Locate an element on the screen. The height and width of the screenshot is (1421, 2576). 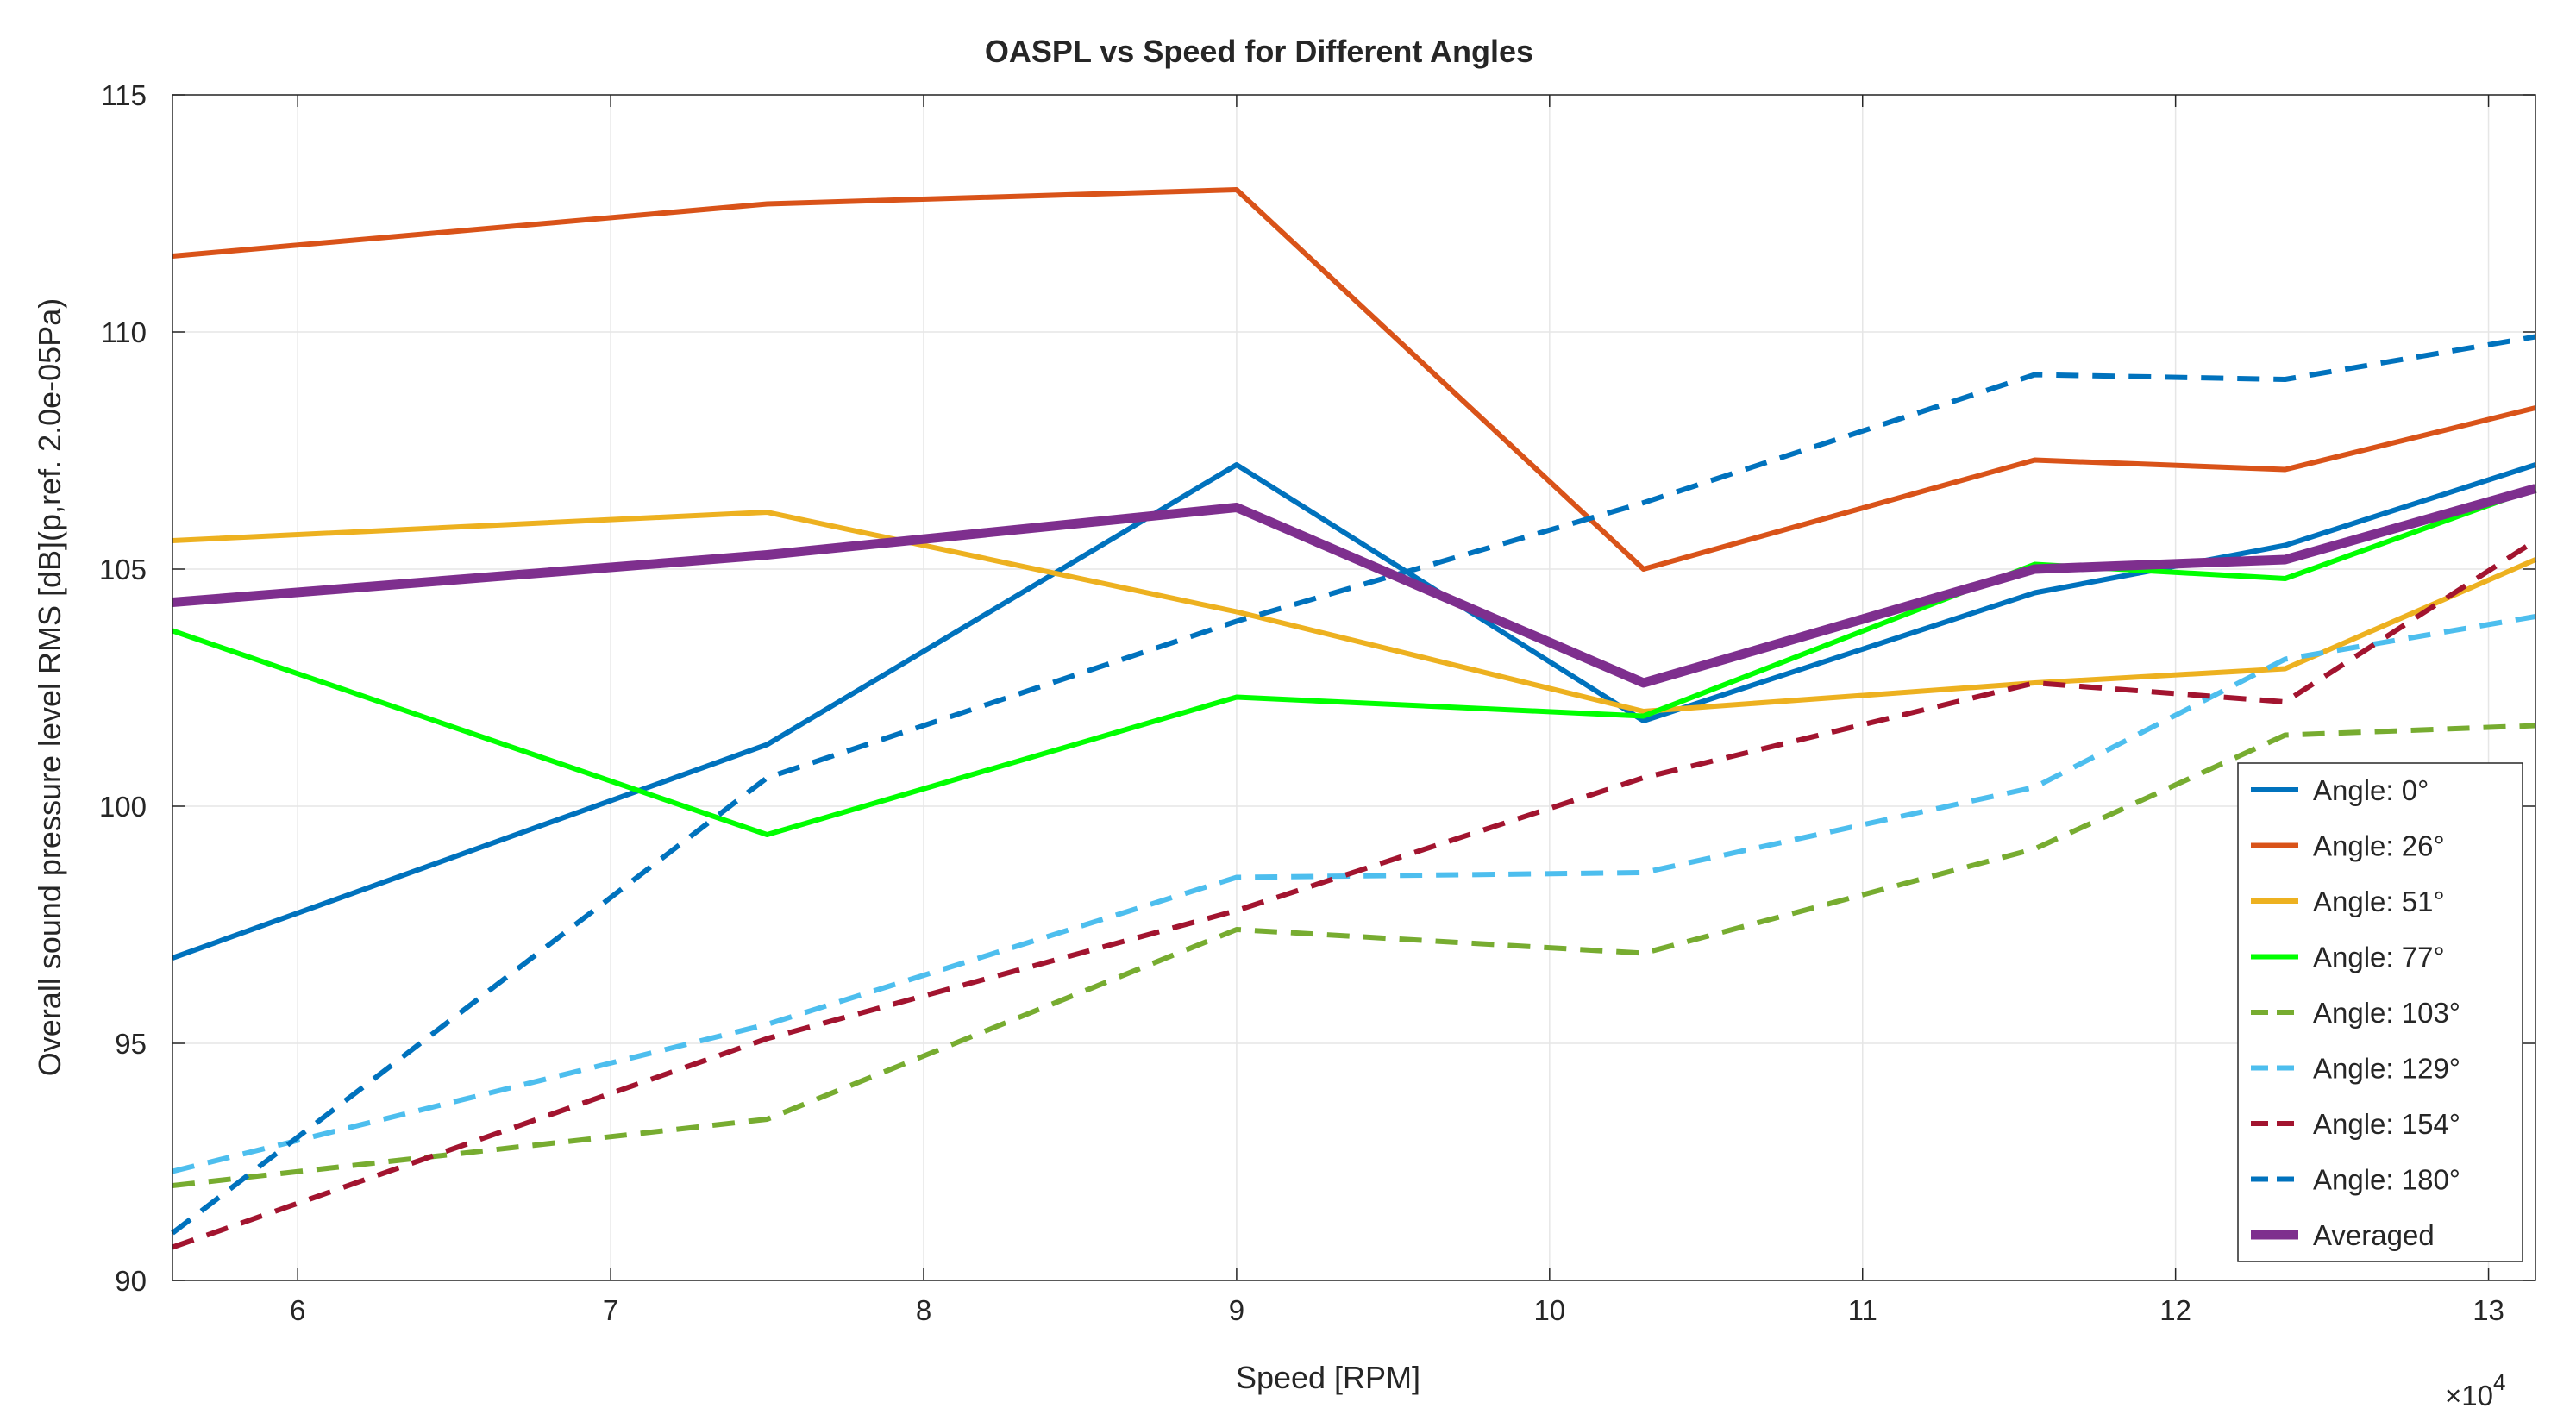
legend-label: Angle: 77° is located at coordinates (2379, 957).